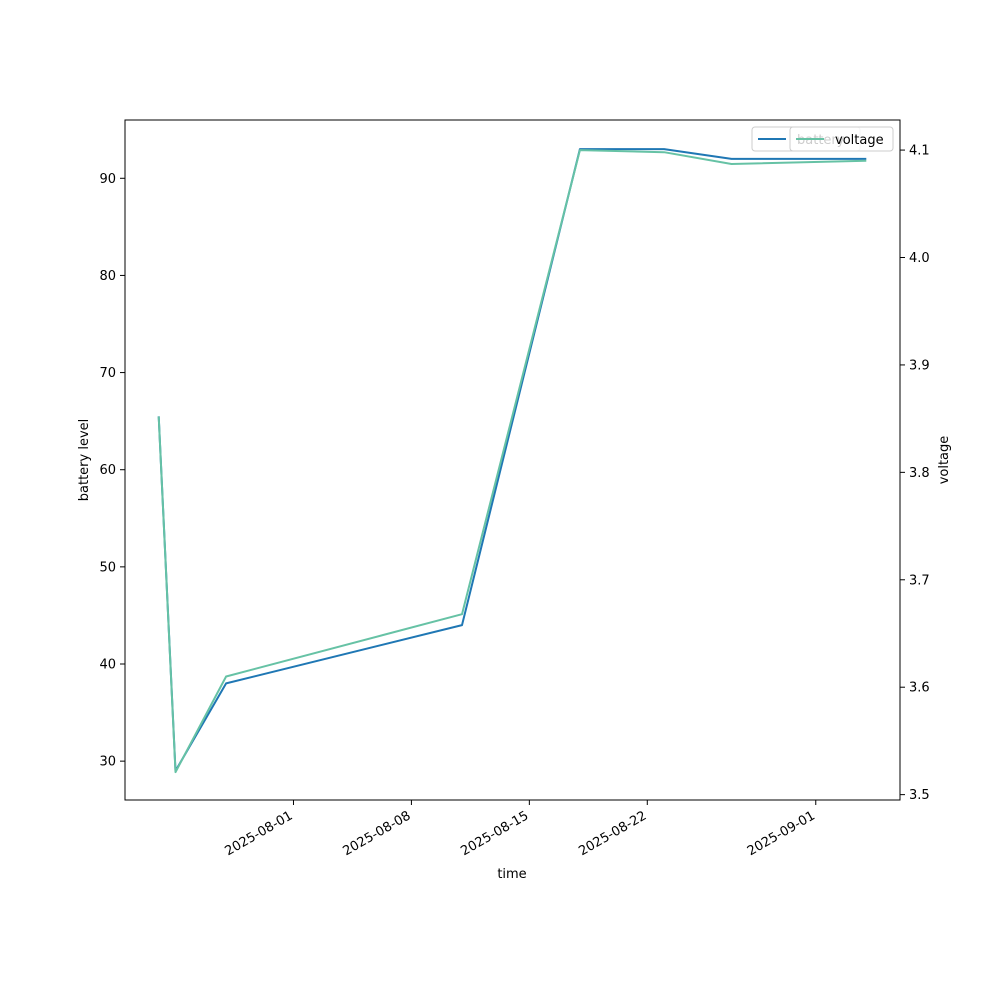 The image size is (1000, 1000). I want to click on left-tick-label: 90, so click(107, 179).